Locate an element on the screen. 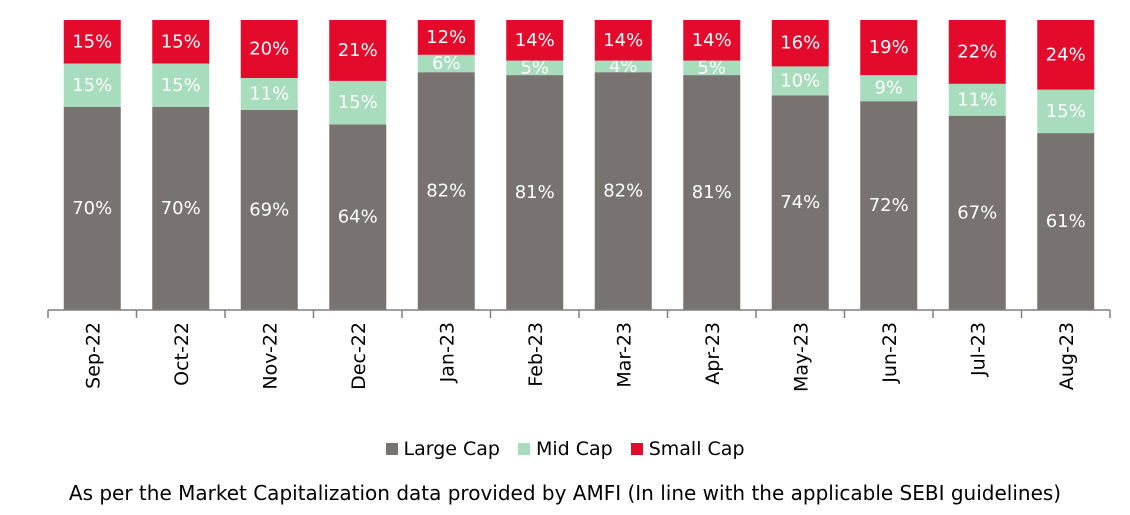 The image size is (1130, 515). data-label-large-cap-mar-23: 82% is located at coordinates (623, 191).